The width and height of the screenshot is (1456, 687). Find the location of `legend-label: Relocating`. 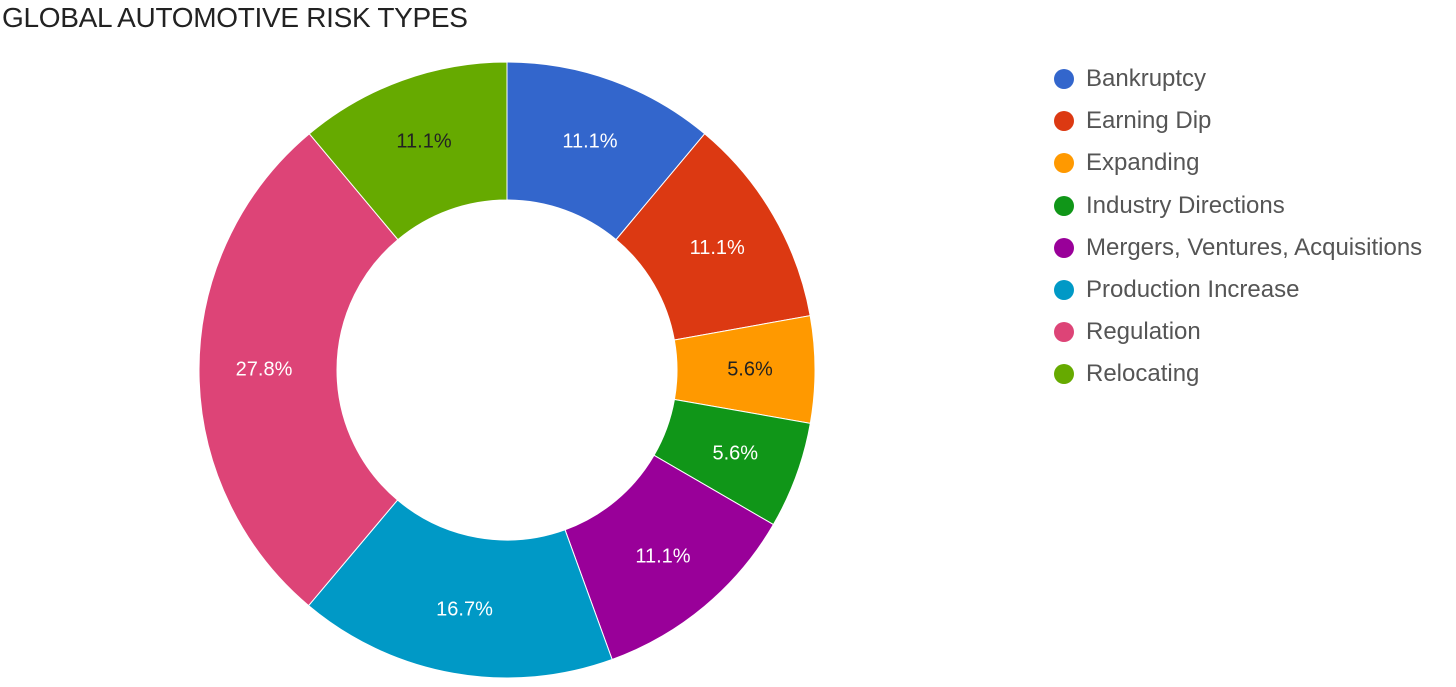

legend-label: Relocating is located at coordinates (1143, 374).